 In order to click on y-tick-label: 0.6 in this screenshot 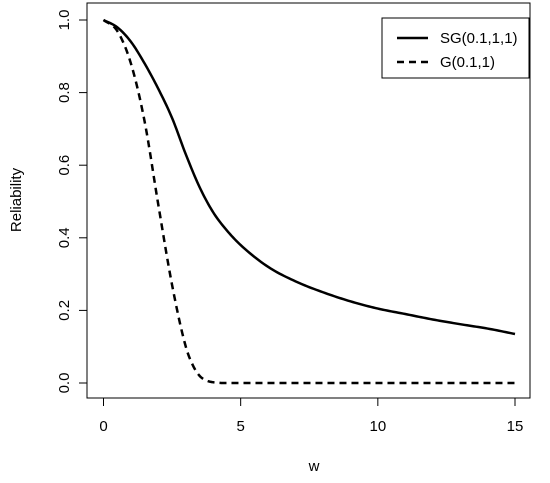, I will do `click(64, 165)`.